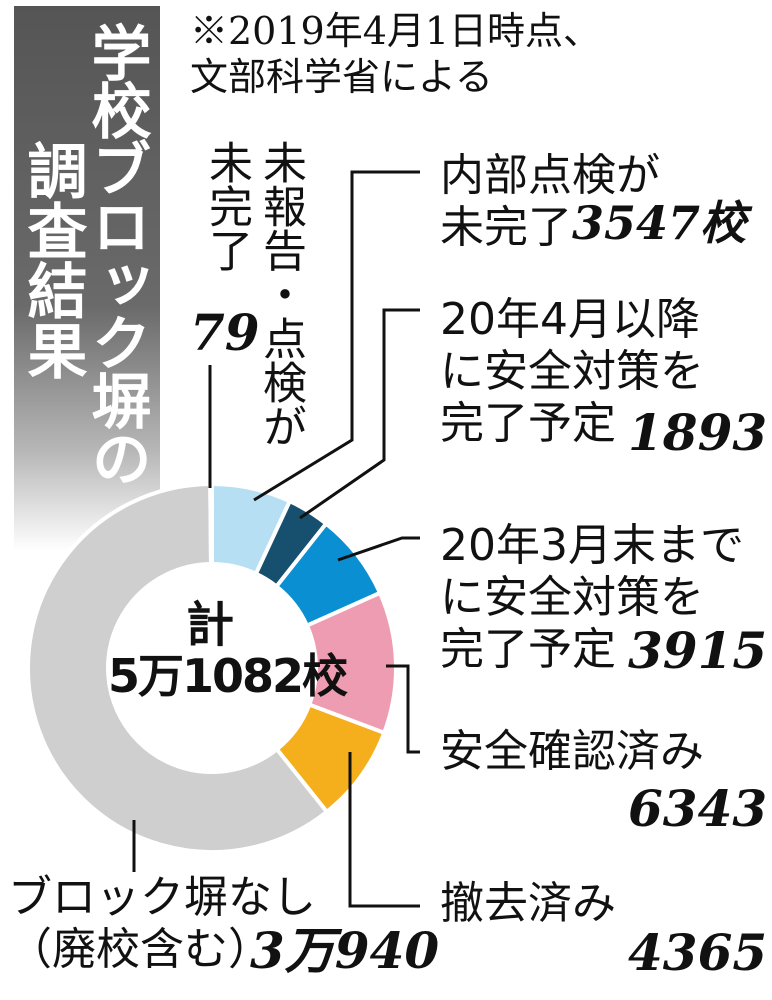 The width and height of the screenshot is (772, 1000). What do you see at coordinates (211, 524) in the screenshot?
I see `slice-unreported` at bounding box center [211, 524].